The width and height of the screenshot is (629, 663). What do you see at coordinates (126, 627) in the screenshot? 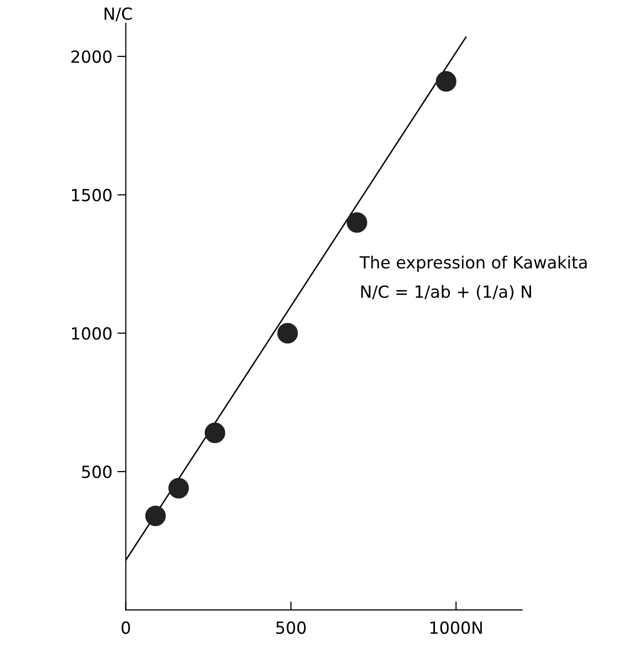
I see `x-tick-label: 0` at bounding box center [126, 627].